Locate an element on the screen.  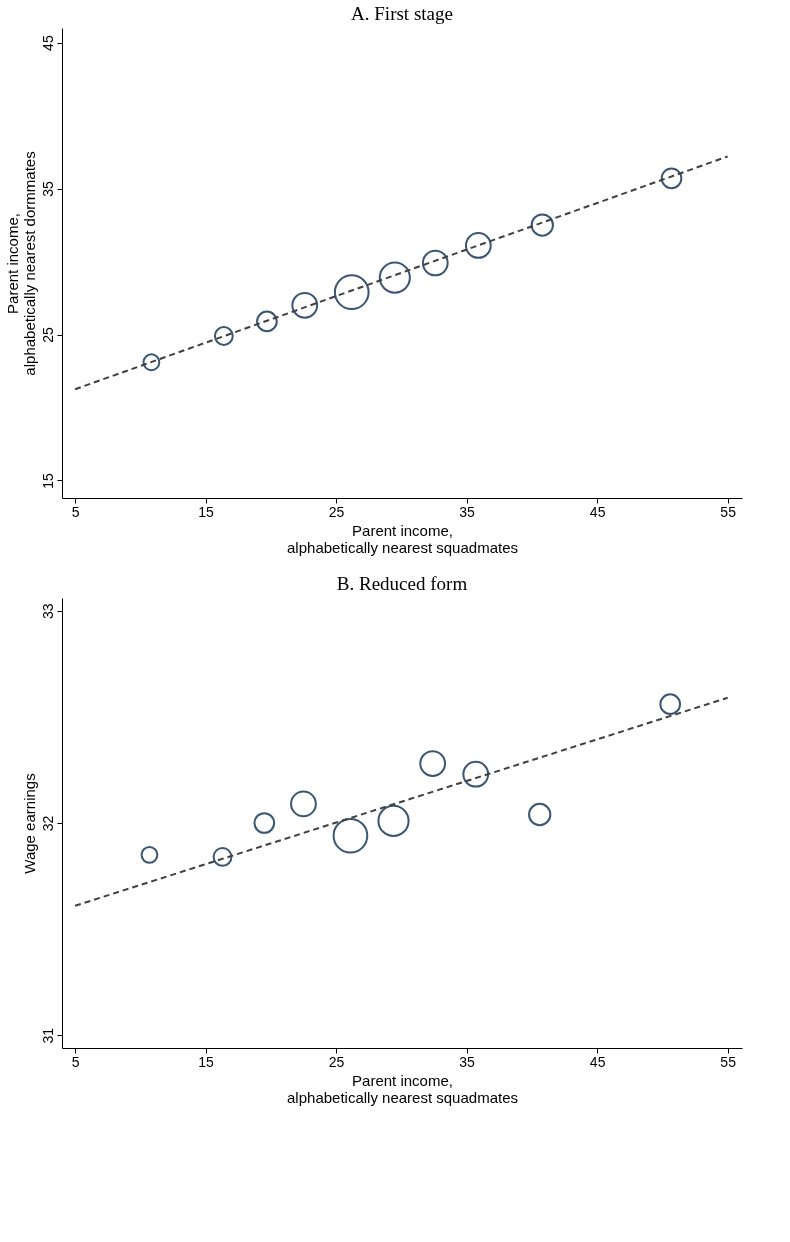
y-tick-label: 45 is located at coordinates (47, 43).